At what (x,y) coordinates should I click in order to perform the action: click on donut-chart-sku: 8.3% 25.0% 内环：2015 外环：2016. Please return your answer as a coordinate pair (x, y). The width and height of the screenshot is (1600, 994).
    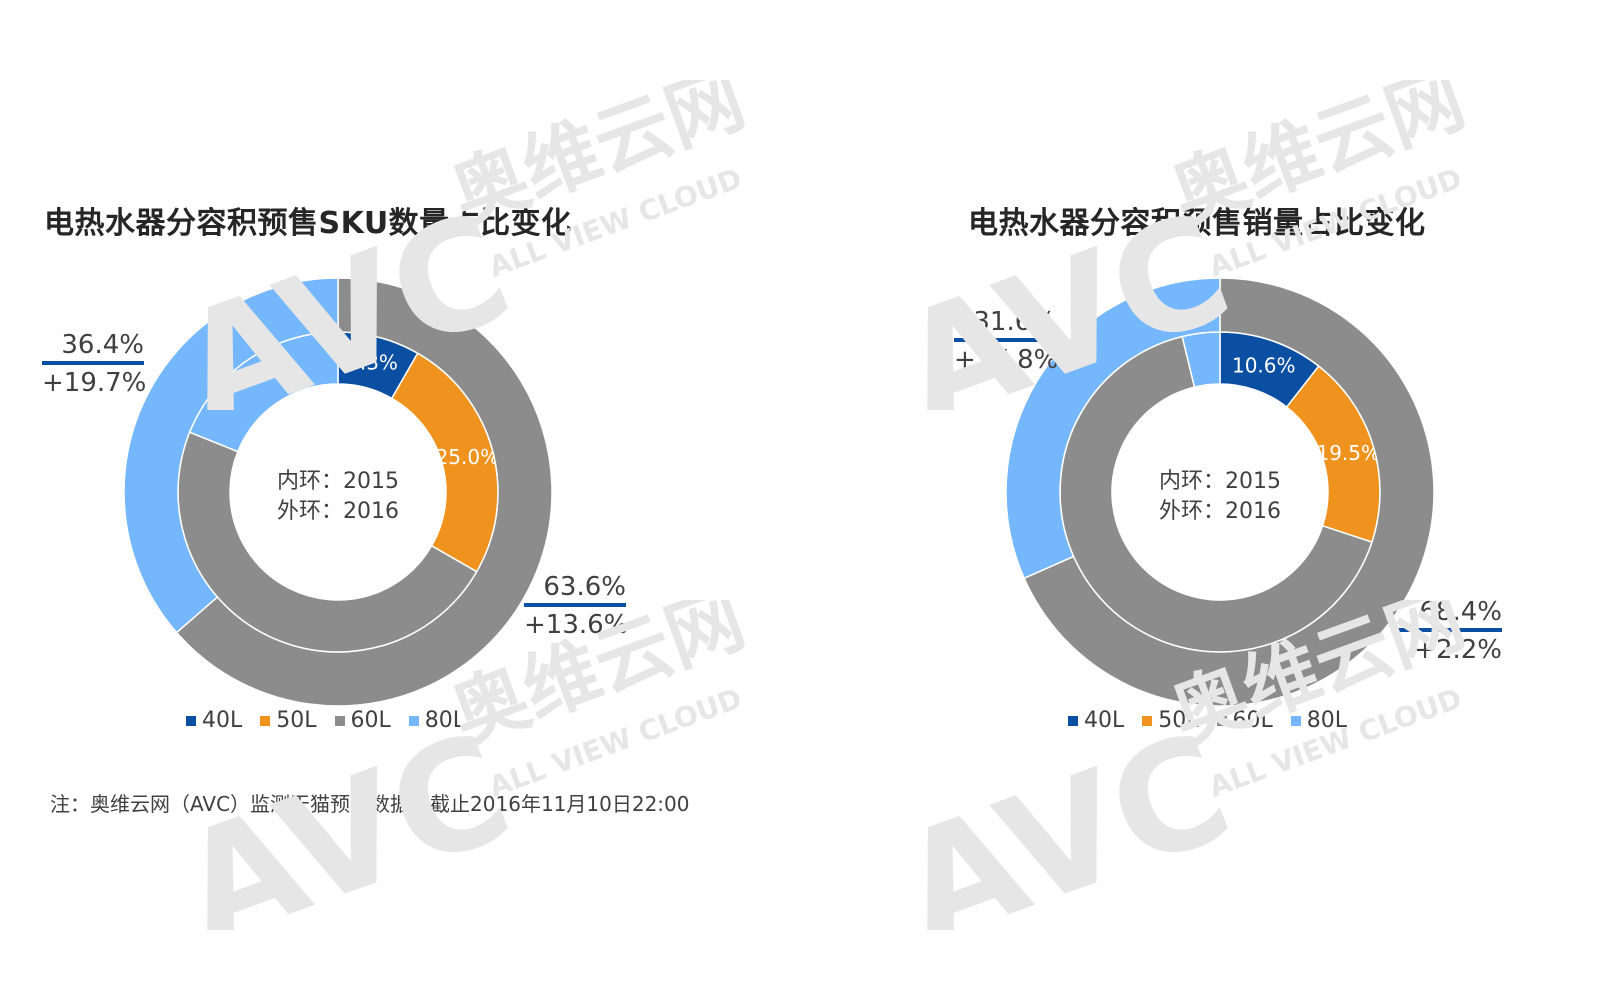
    Looking at the image, I should click on (338, 492).